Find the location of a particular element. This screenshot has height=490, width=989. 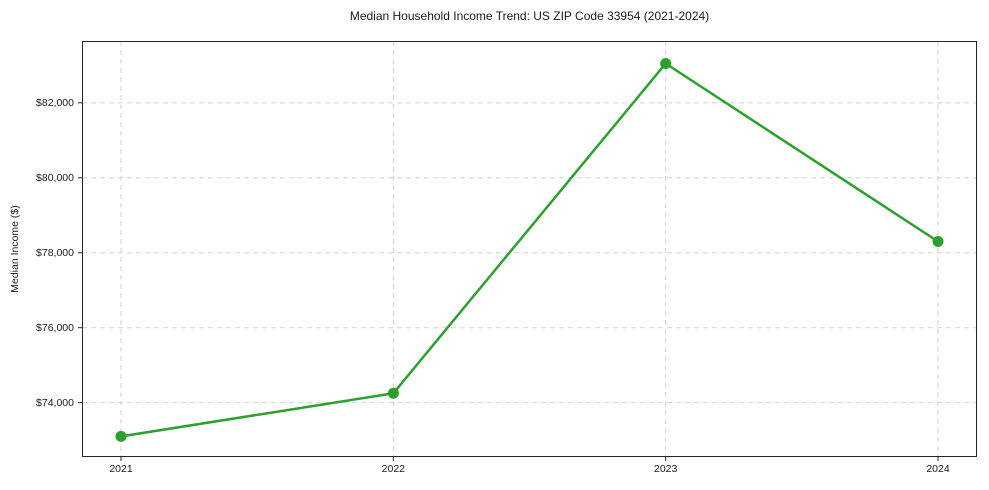

y-tick-label: $82,000 is located at coordinates (55, 102).